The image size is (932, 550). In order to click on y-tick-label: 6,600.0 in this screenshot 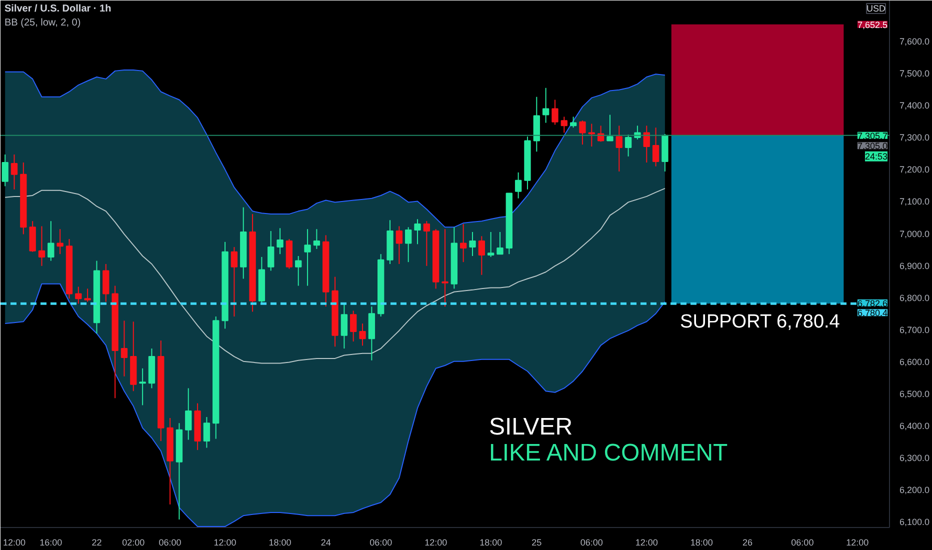, I will do `click(915, 361)`.